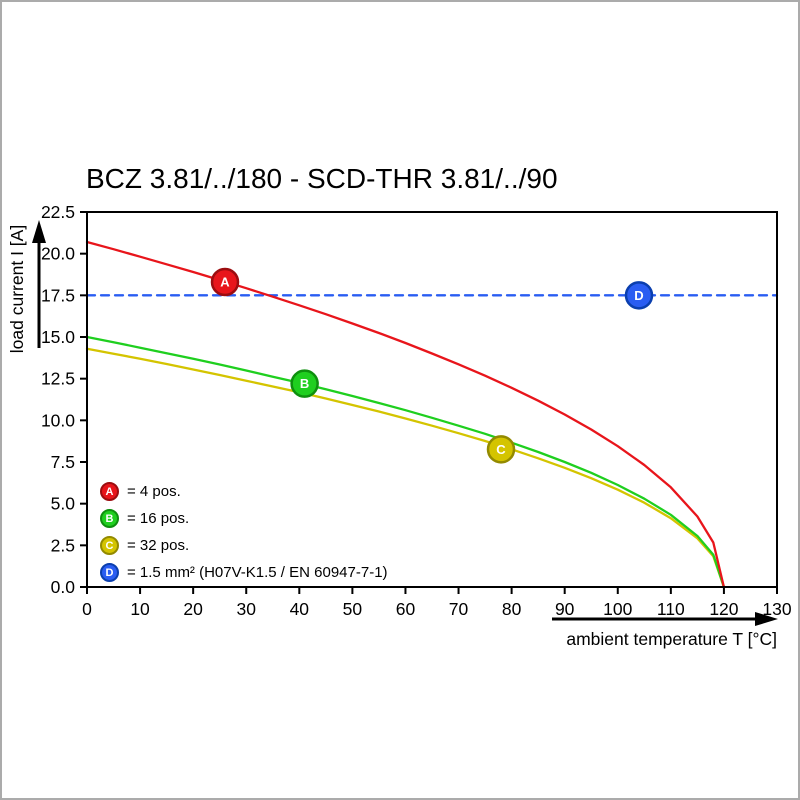 The height and width of the screenshot is (800, 800). Describe the element at coordinates (565, 609) in the screenshot. I see `x-tick-label: 90` at that location.